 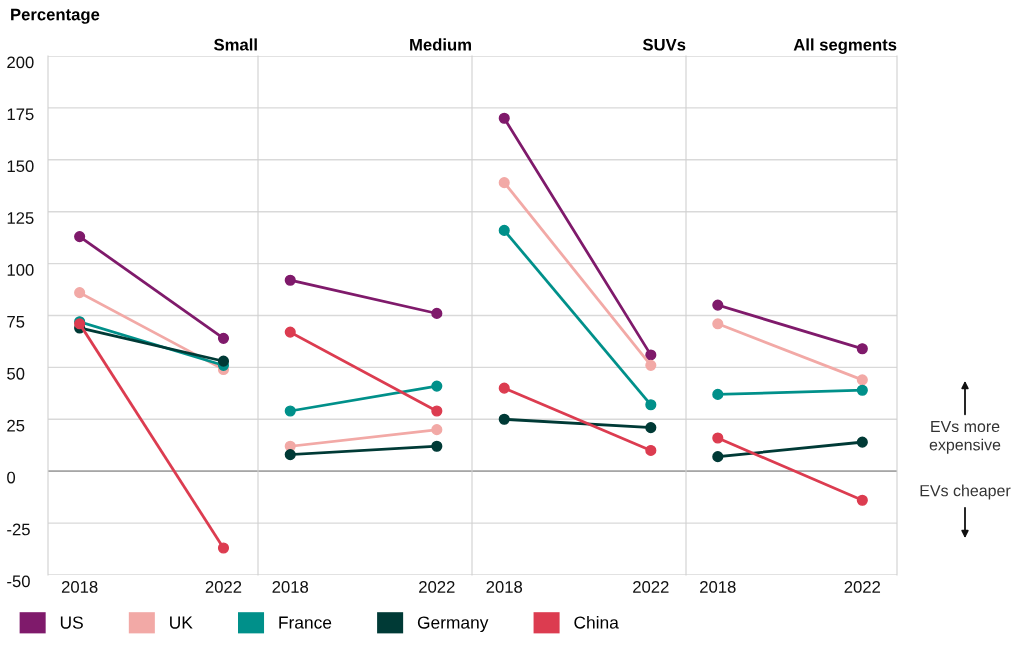 I want to click on y-tick-label: 125, so click(x=20, y=218).